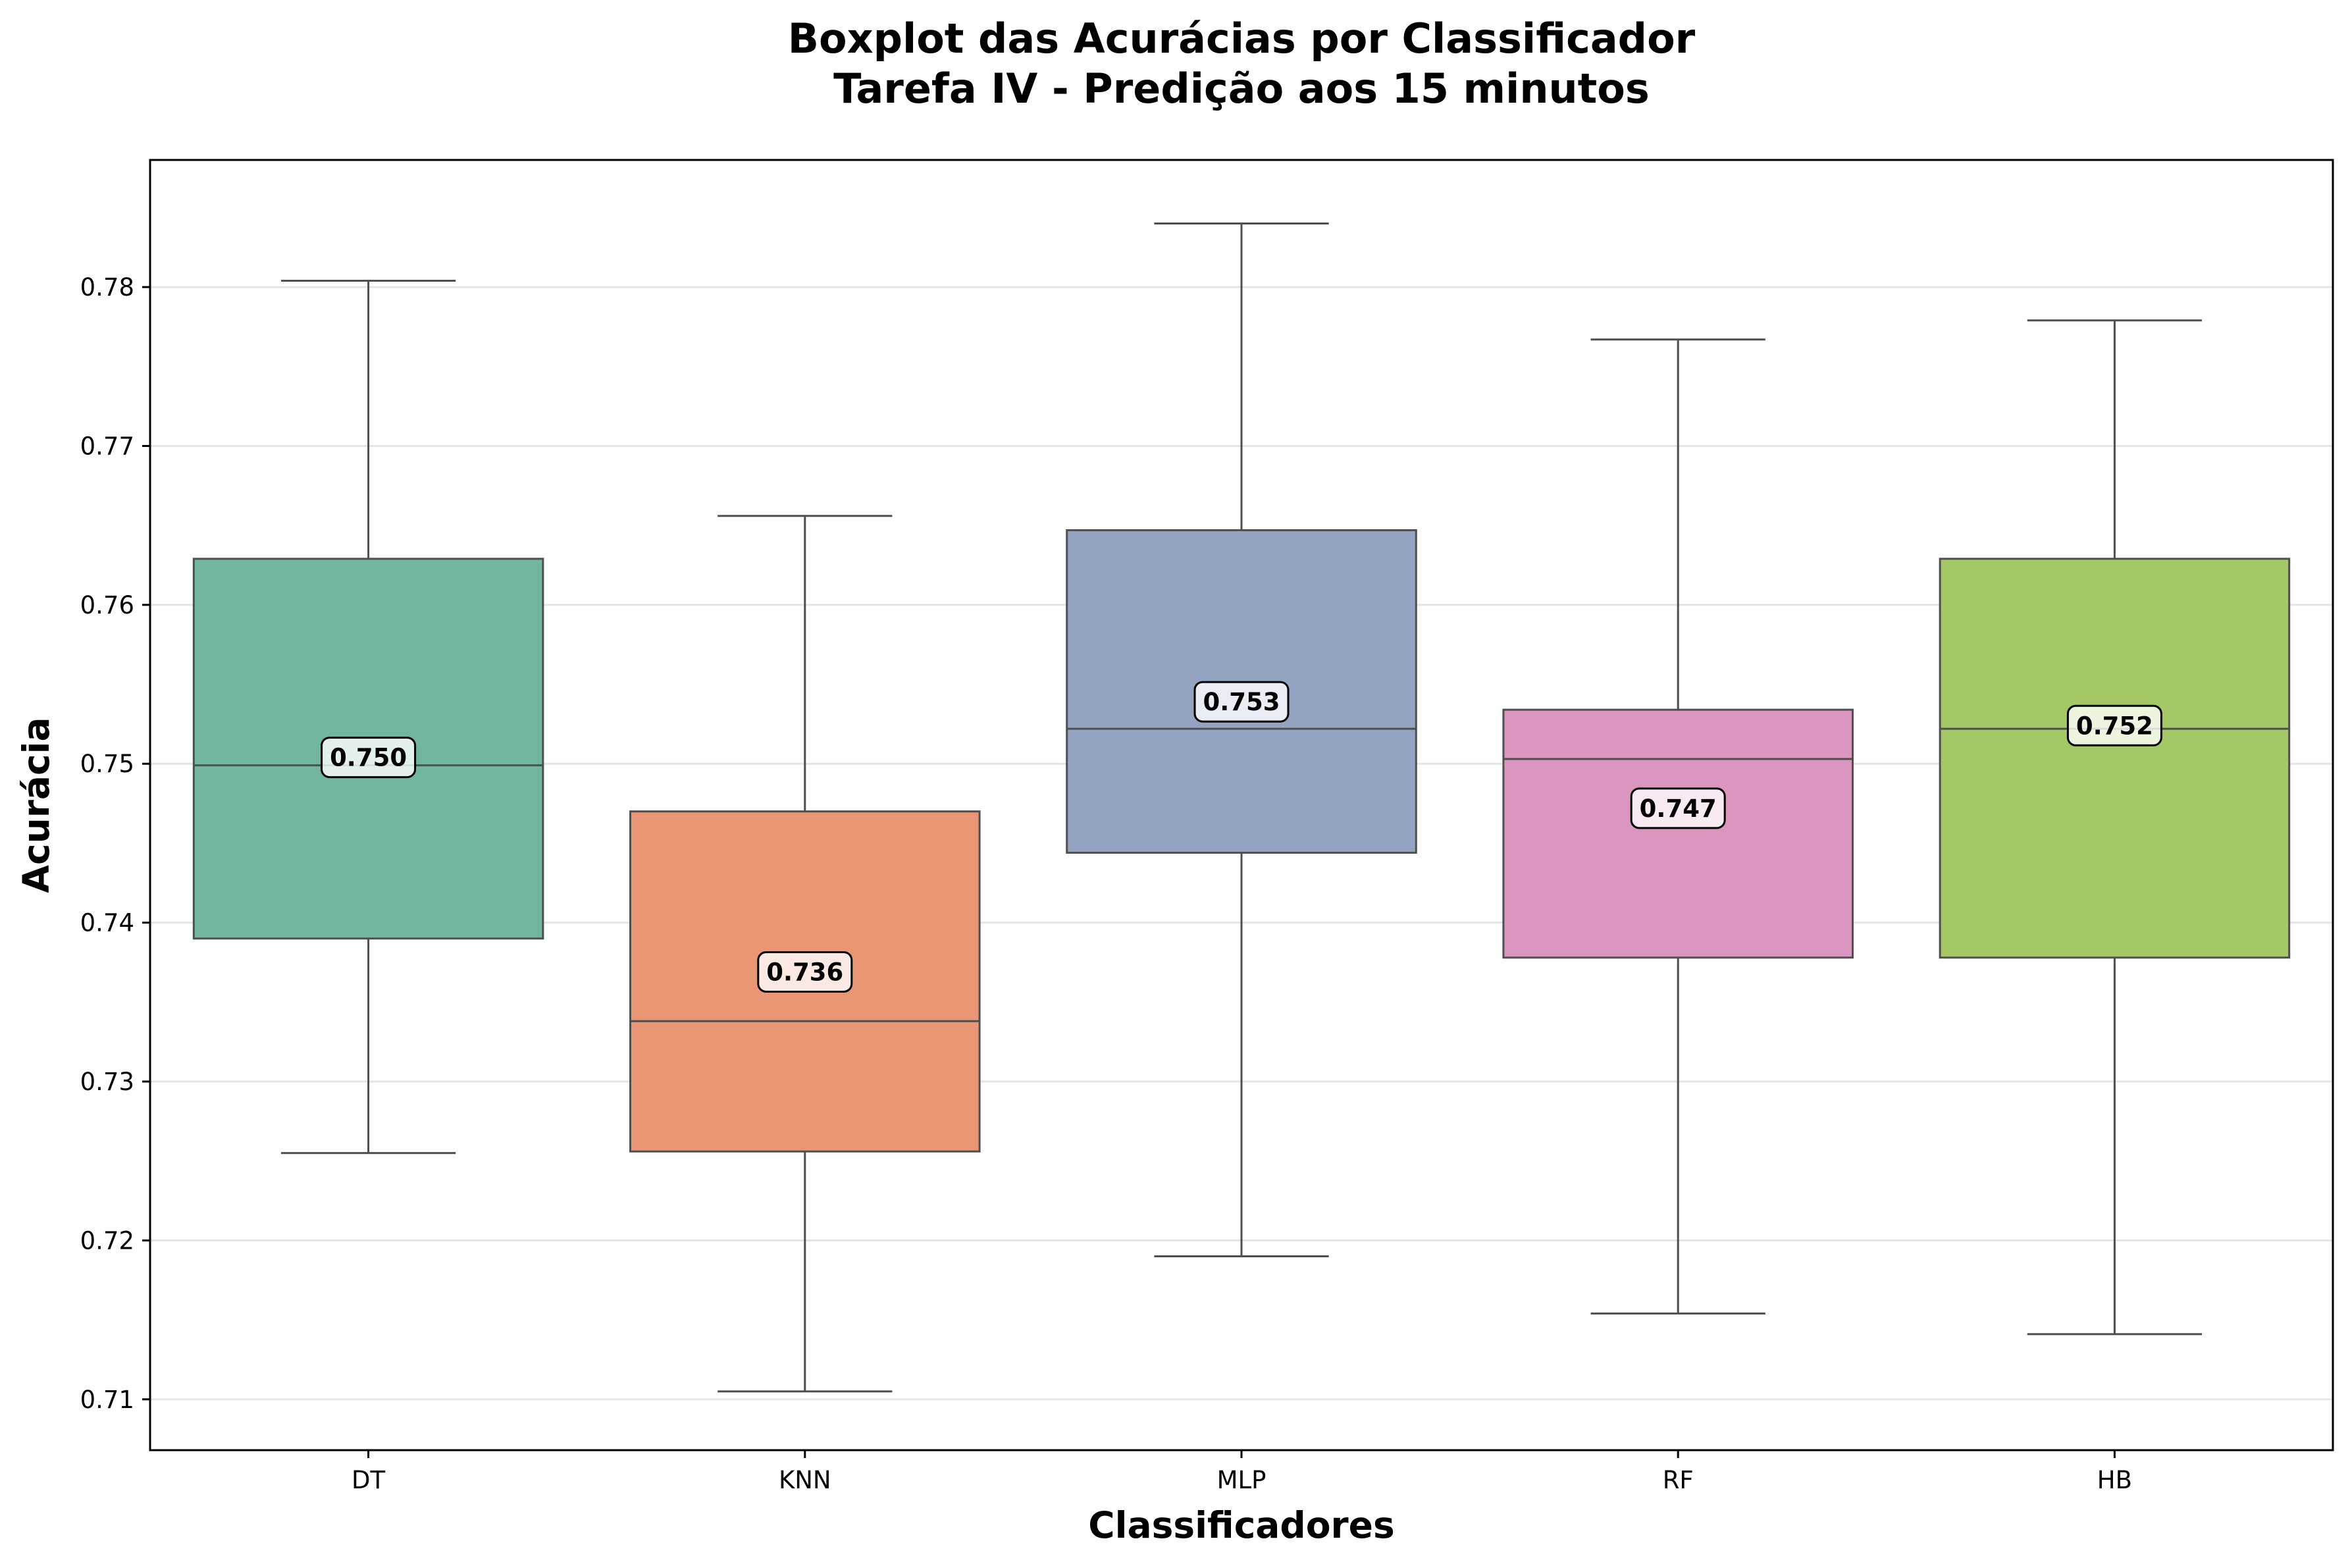  I want to click on mean-label-text: 0.753, so click(1241, 702).